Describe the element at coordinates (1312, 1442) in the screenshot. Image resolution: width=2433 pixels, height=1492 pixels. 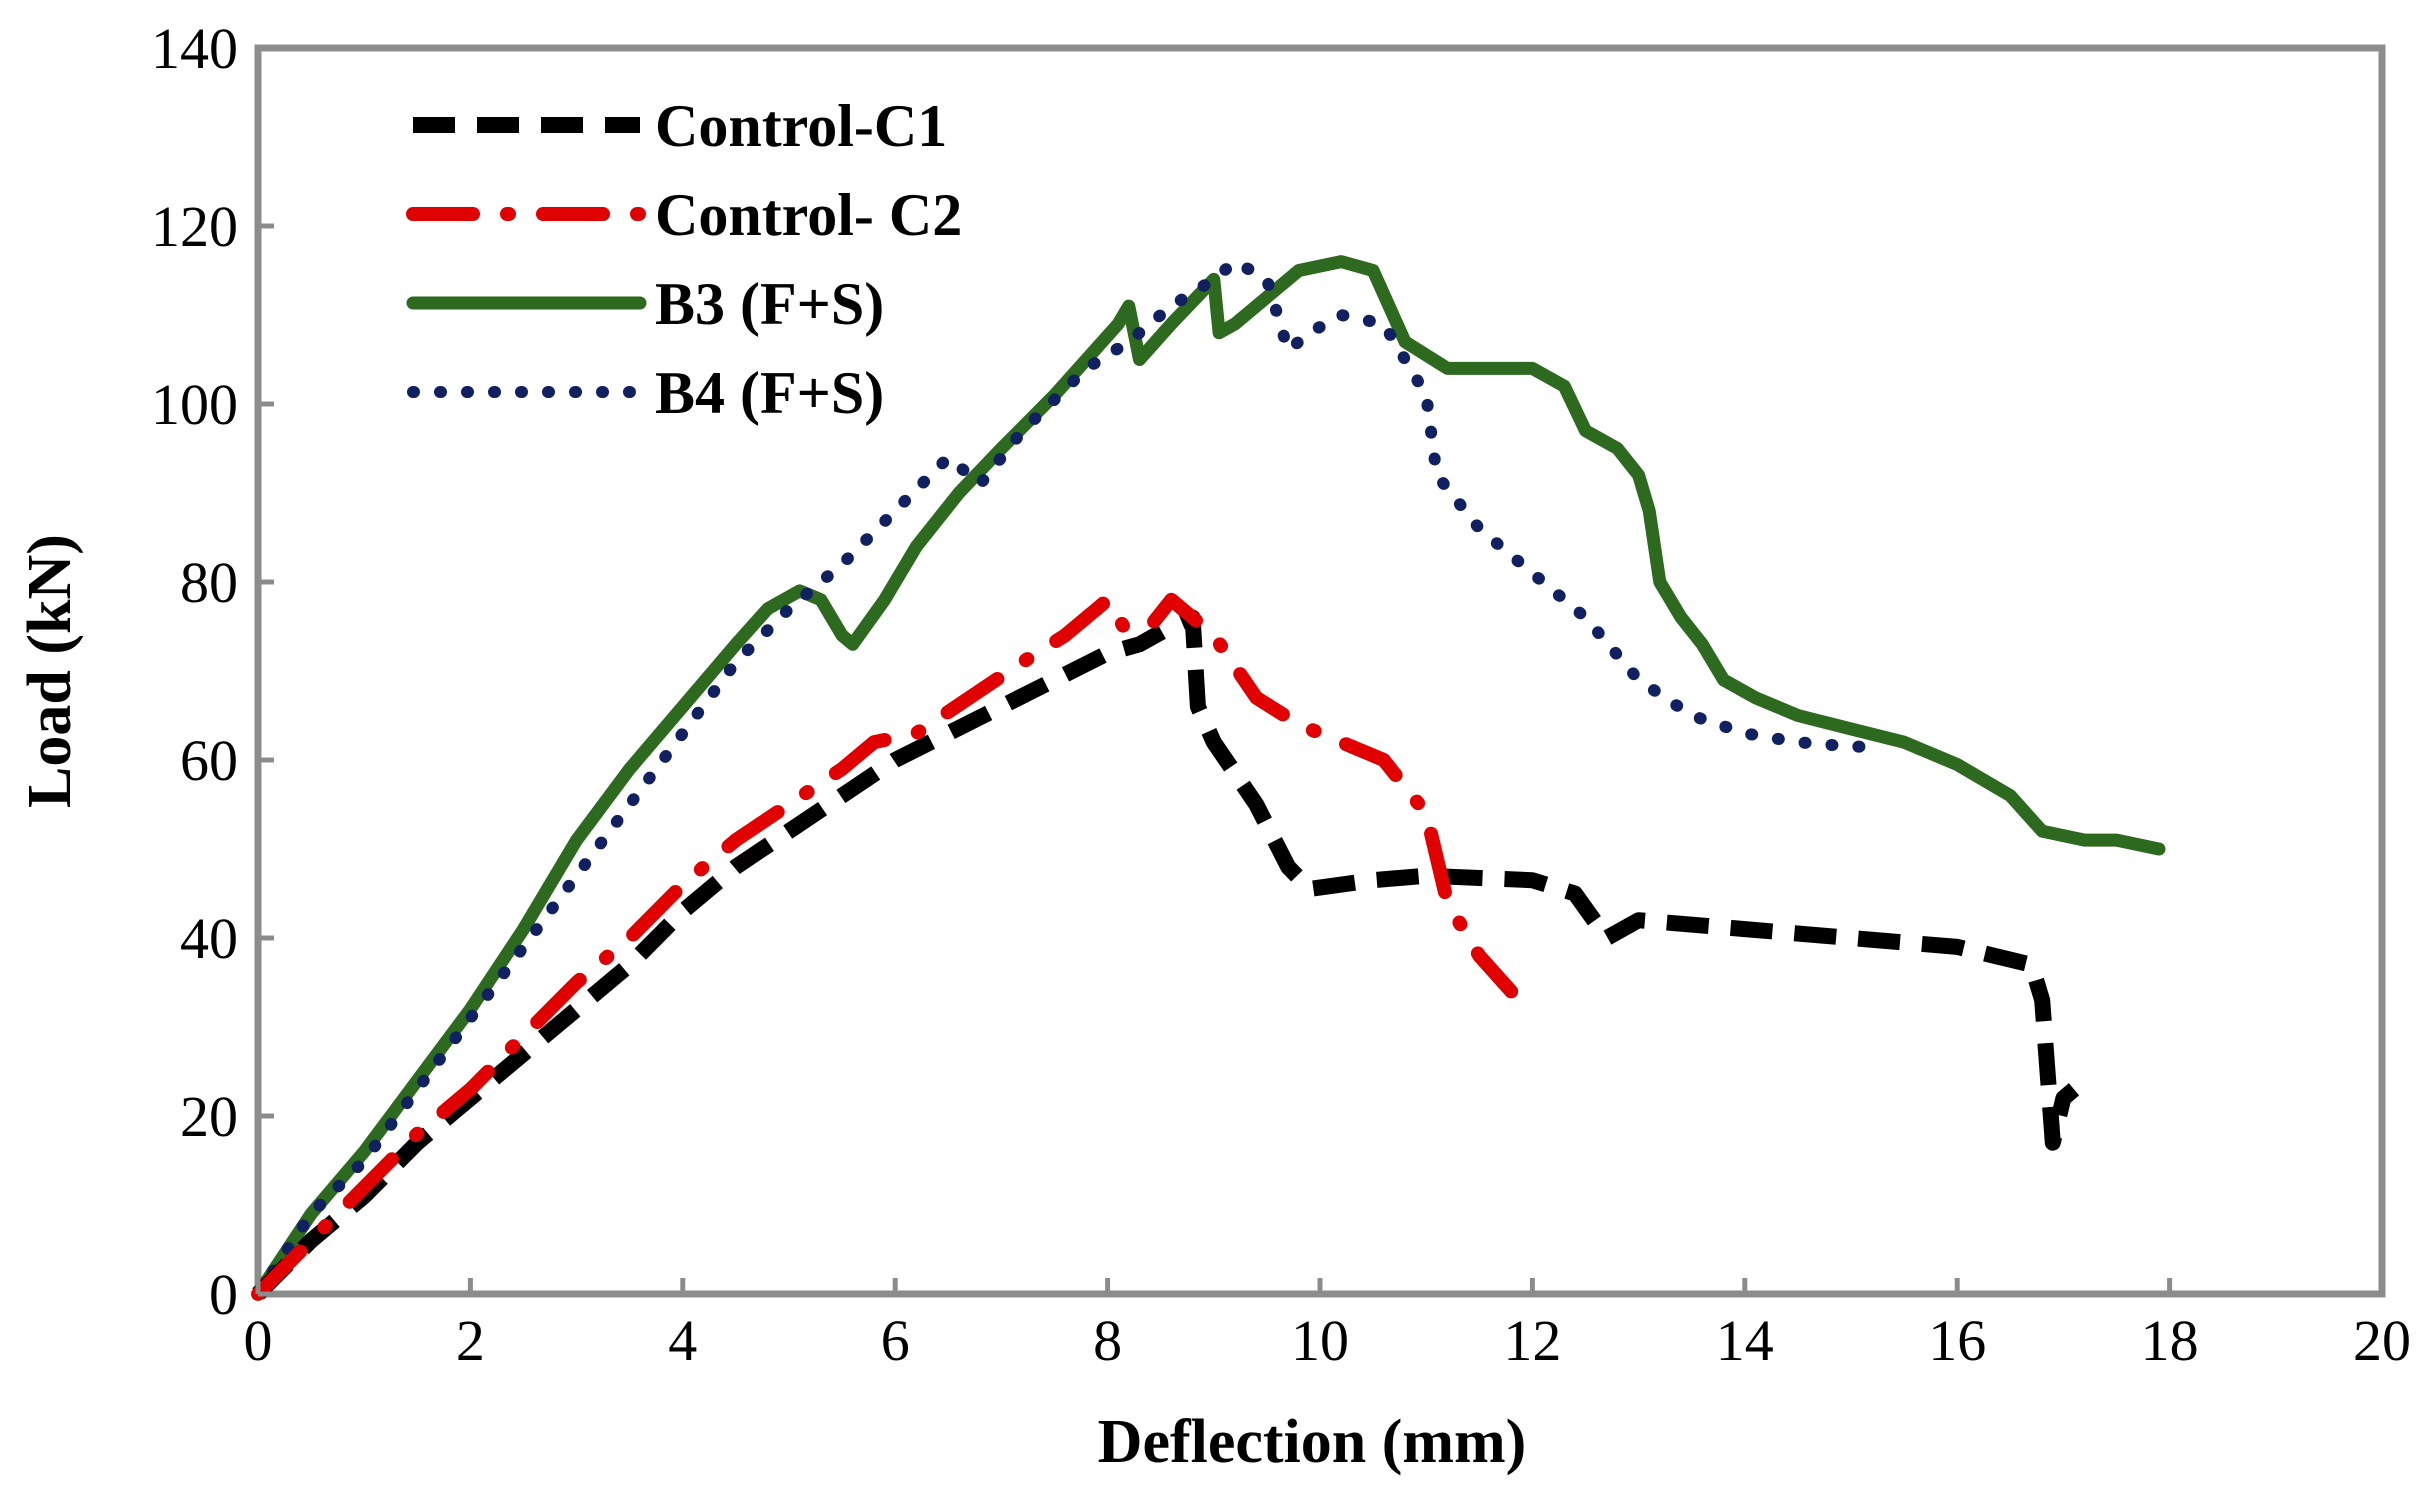
I see `x-axis-title: Deflection (mm)` at that location.